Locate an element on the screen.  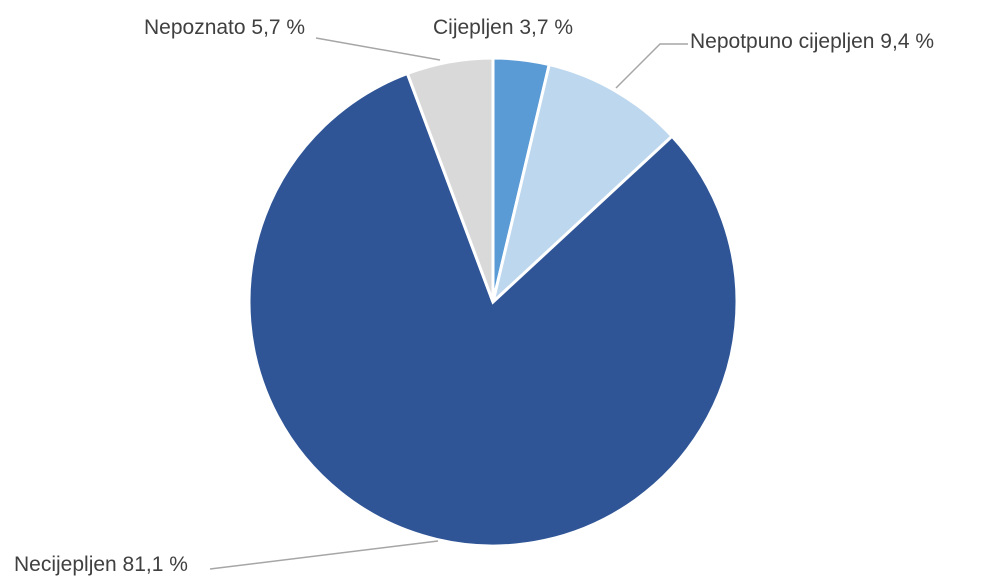
data-label-nepotpuno-cijepljen: Nepotpuno cijepljen 9,4 % is located at coordinates (812, 41).